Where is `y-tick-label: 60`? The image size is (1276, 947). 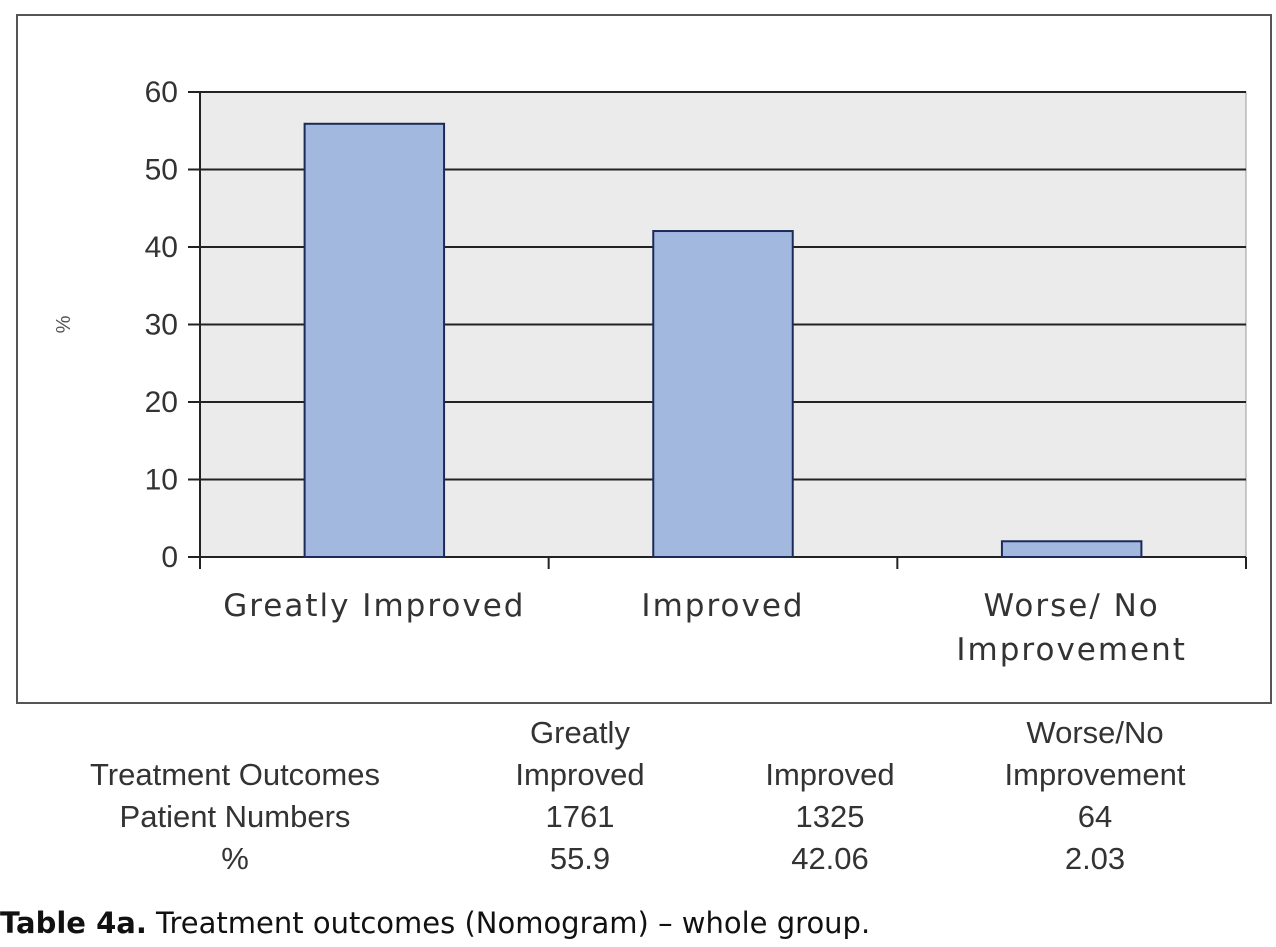 y-tick-label: 60 is located at coordinates (161, 92).